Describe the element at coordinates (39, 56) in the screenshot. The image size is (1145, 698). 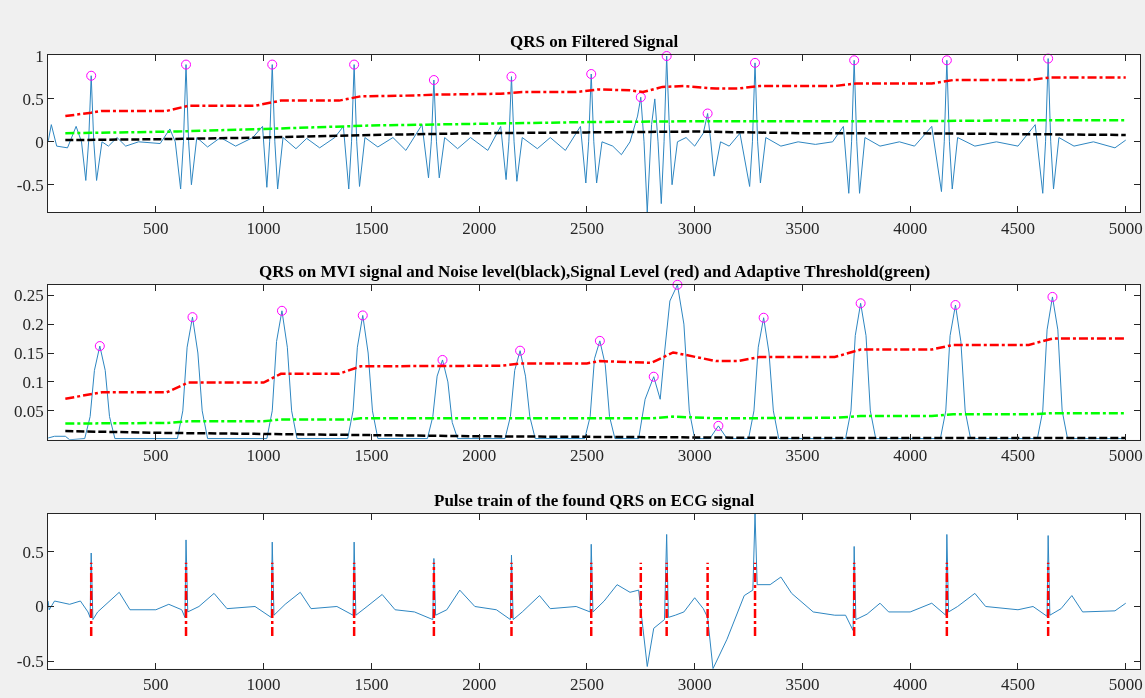
I see `y-tick-label: 1` at that location.